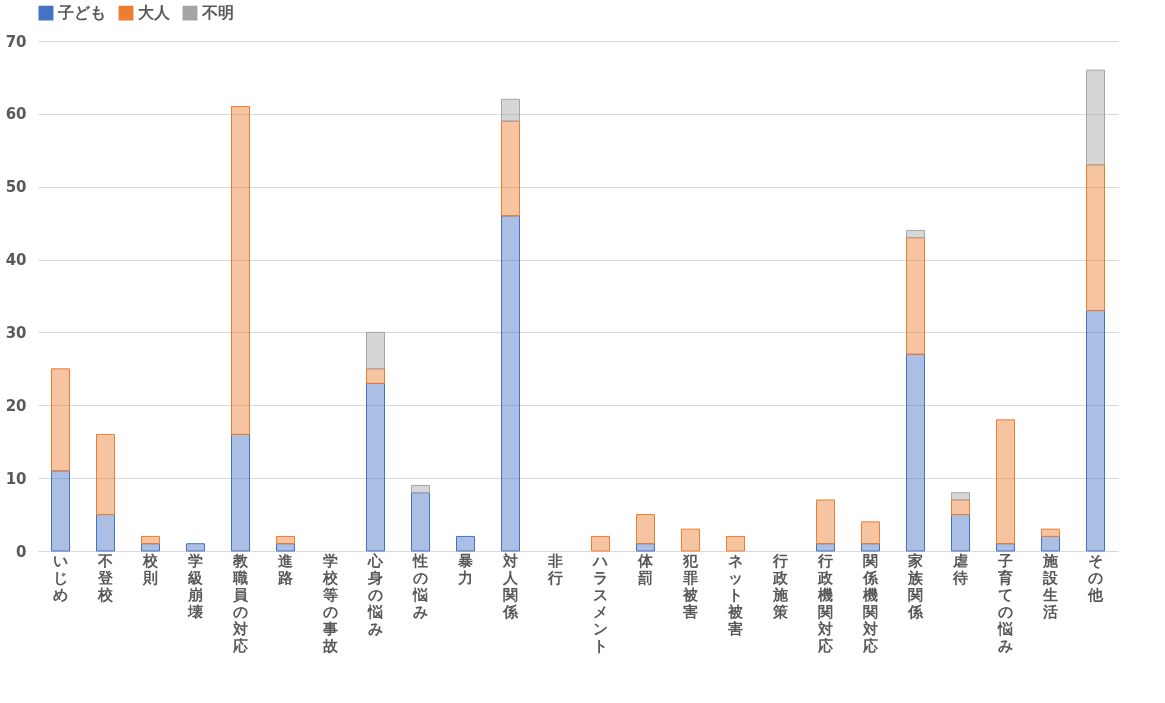 The width and height of the screenshot is (1165, 703). What do you see at coordinates (600, 603) in the screenshot?
I see `x-tick-label: ハラスメント` at bounding box center [600, 603].